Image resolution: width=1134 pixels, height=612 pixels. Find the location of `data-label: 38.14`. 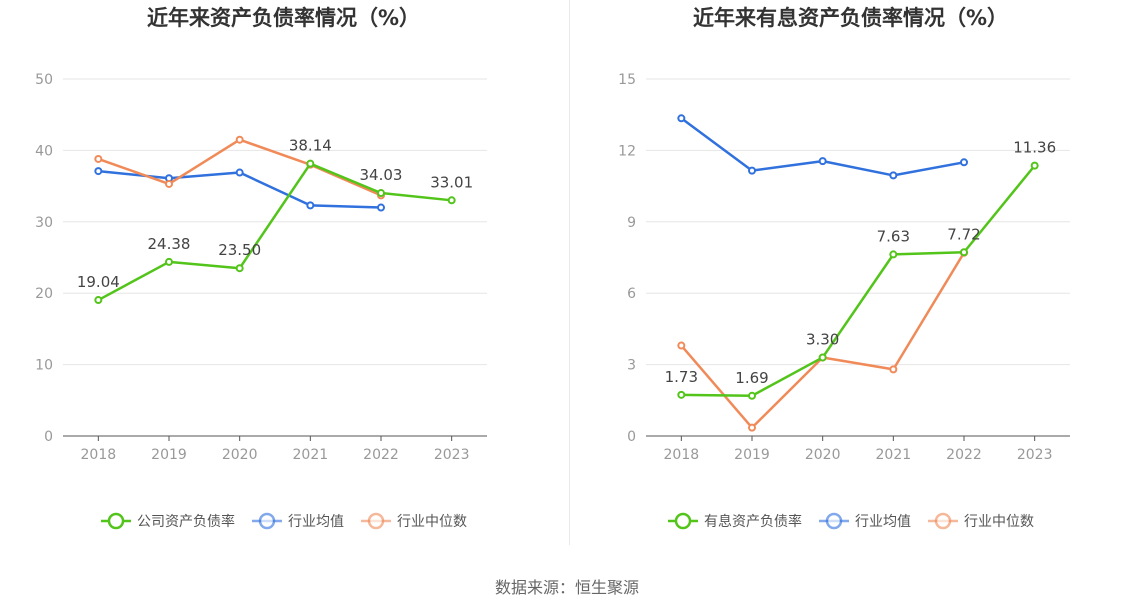

data-label: 38.14 is located at coordinates (310, 146).